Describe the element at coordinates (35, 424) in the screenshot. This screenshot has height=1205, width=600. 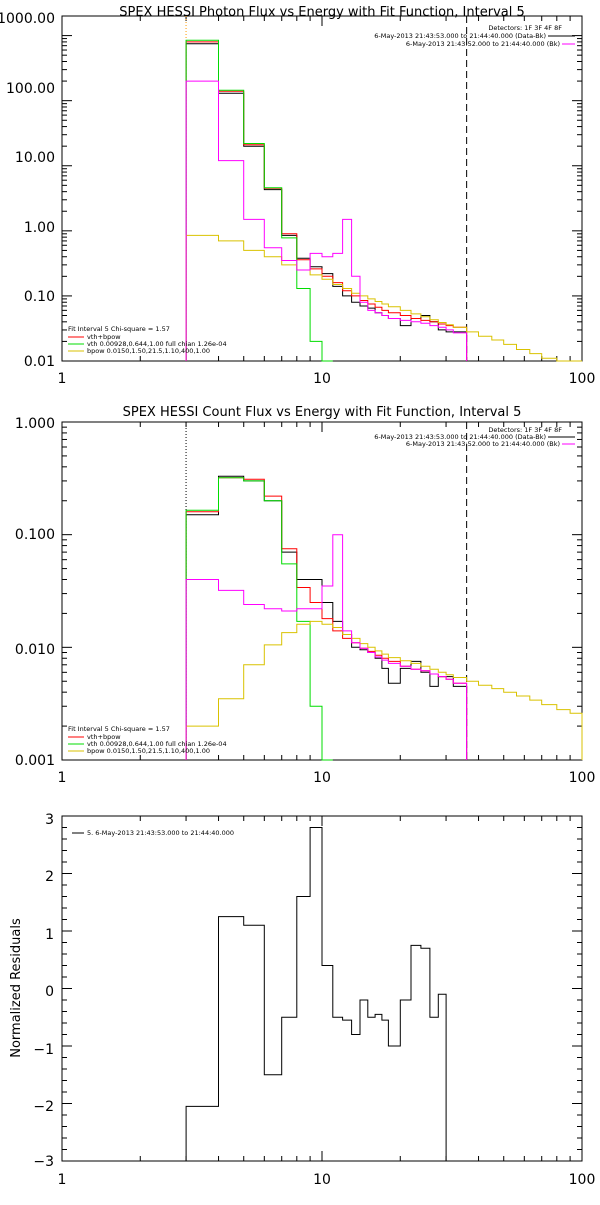
I see `y-tick-label: 1.000` at that location.